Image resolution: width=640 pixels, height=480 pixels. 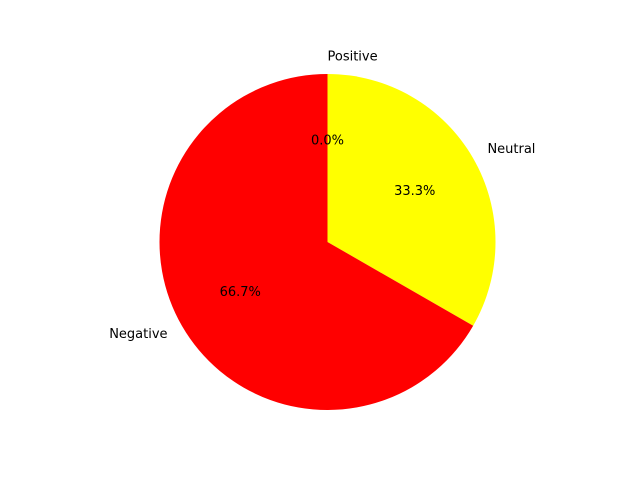 I want to click on slice-label-neutral: Neutral, so click(x=511, y=149).